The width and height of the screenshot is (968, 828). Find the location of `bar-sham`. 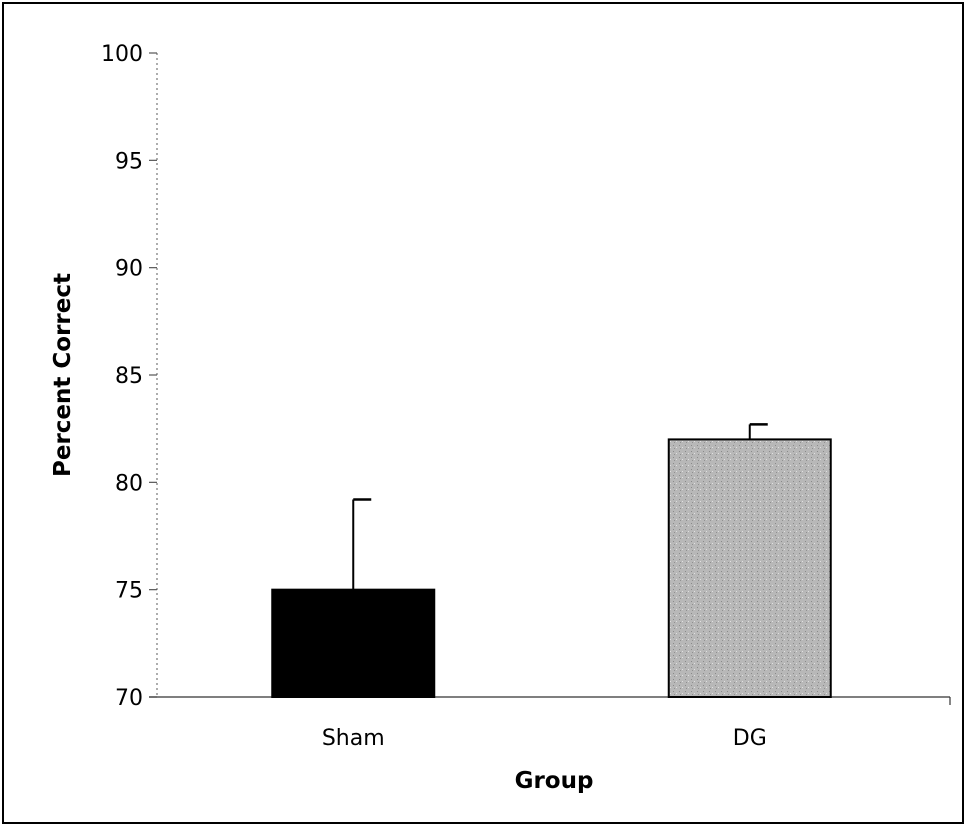

bar-sham is located at coordinates (353, 643).